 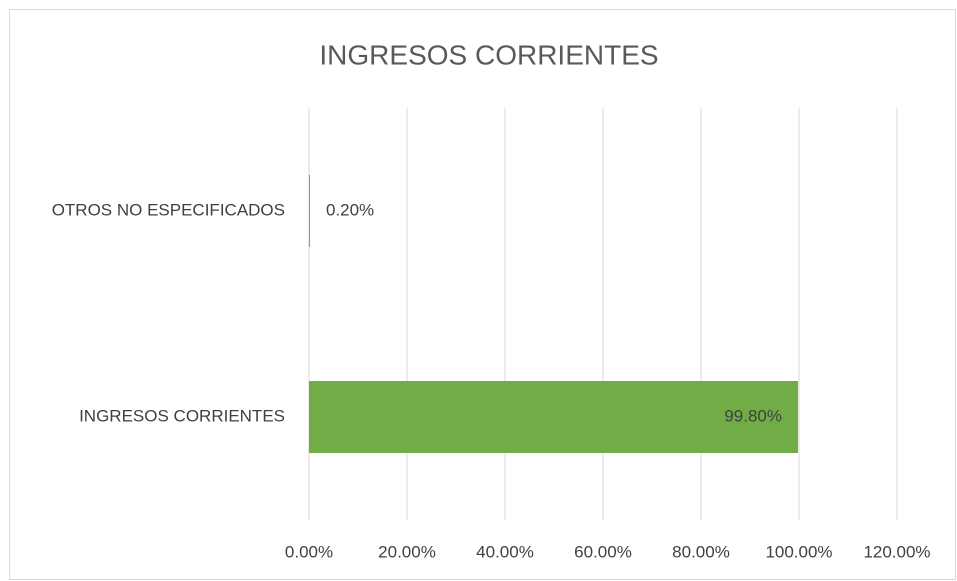 What do you see at coordinates (753, 415) in the screenshot?
I see `data-label: 99.80%` at bounding box center [753, 415].